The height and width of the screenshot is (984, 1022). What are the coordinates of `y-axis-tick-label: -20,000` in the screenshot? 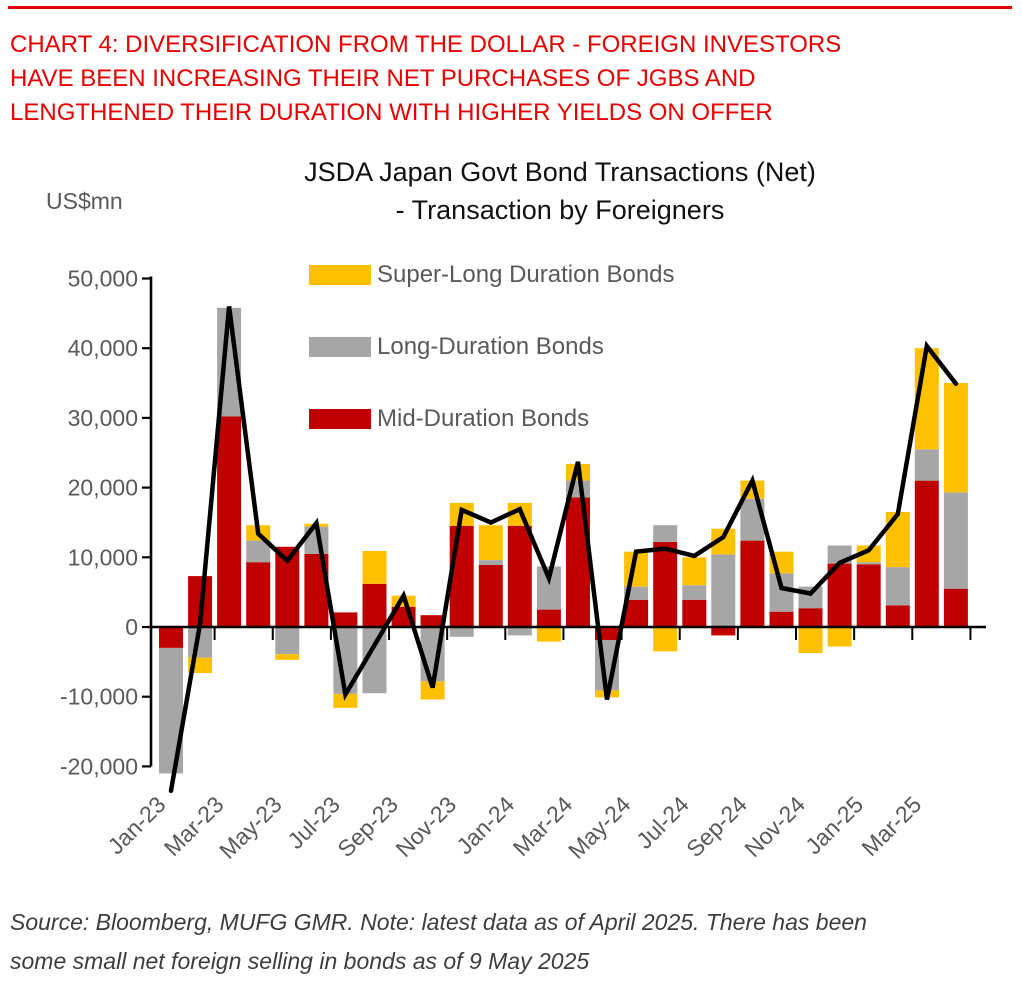 It's located at (99, 766).